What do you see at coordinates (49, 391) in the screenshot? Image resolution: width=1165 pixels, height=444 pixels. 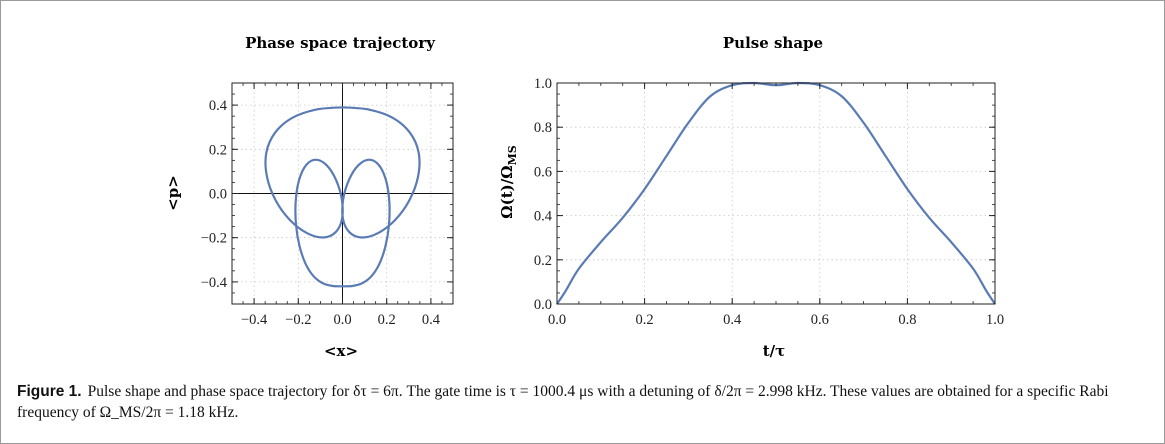 I see `caption-label: Figure 1.` at bounding box center [49, 391].